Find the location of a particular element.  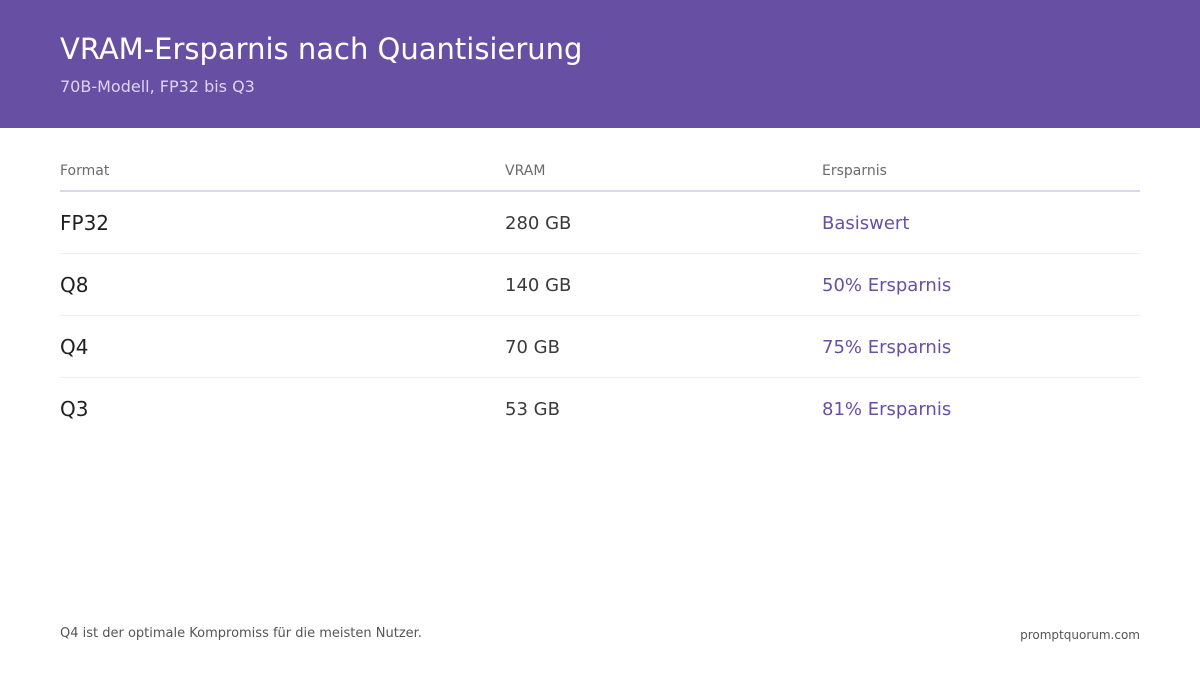

format-cell: Q4 is located at coordinates (74, 347).